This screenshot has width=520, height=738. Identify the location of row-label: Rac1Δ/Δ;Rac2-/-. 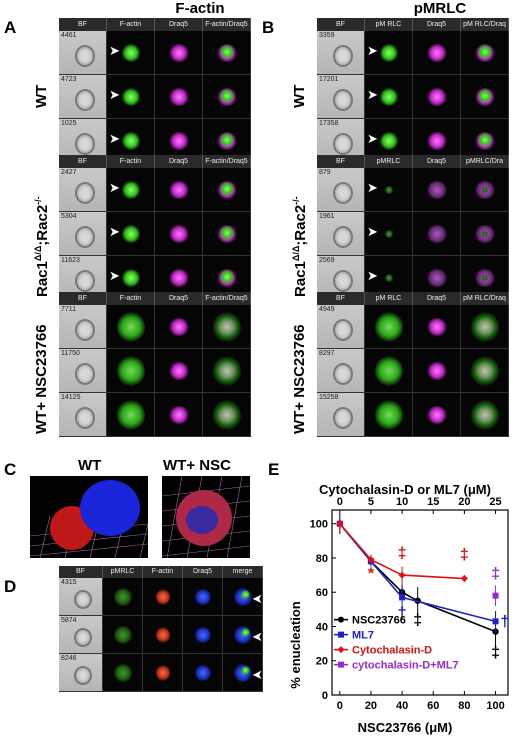
(42, 246).